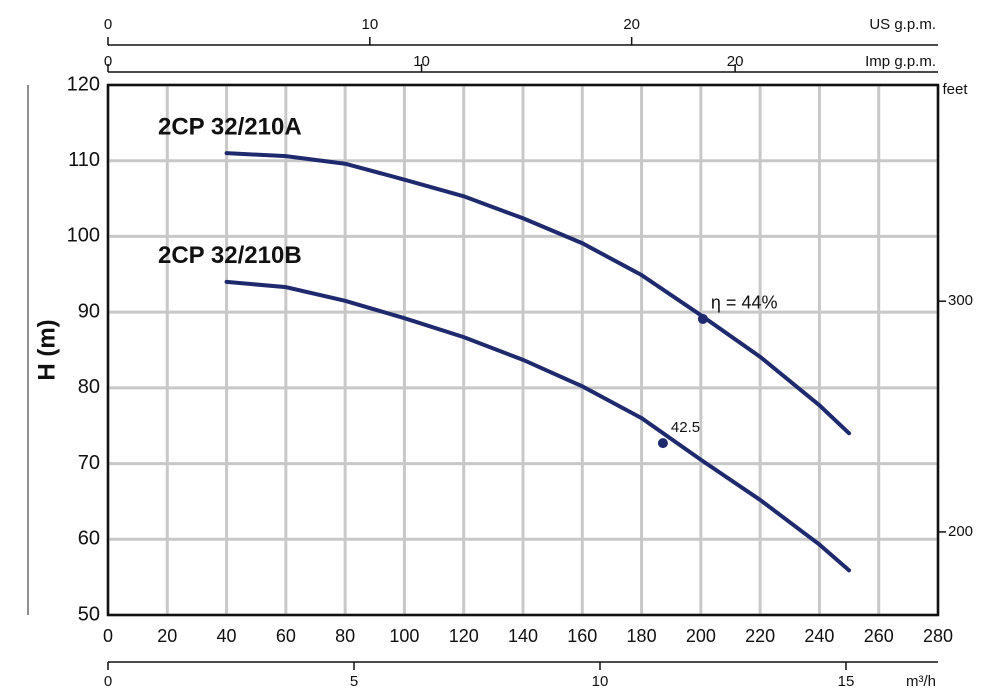 The image size is (1000, 698). What do you see at coordinates (938, 636) in the screenshot?
I see `x-tick-label: 280` at bounding box center [938, 636].